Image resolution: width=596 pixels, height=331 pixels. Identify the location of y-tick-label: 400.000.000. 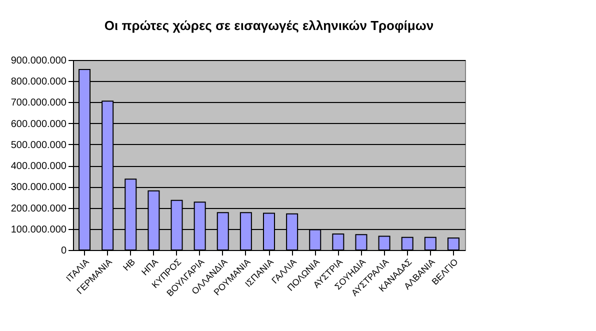
(38, 166).